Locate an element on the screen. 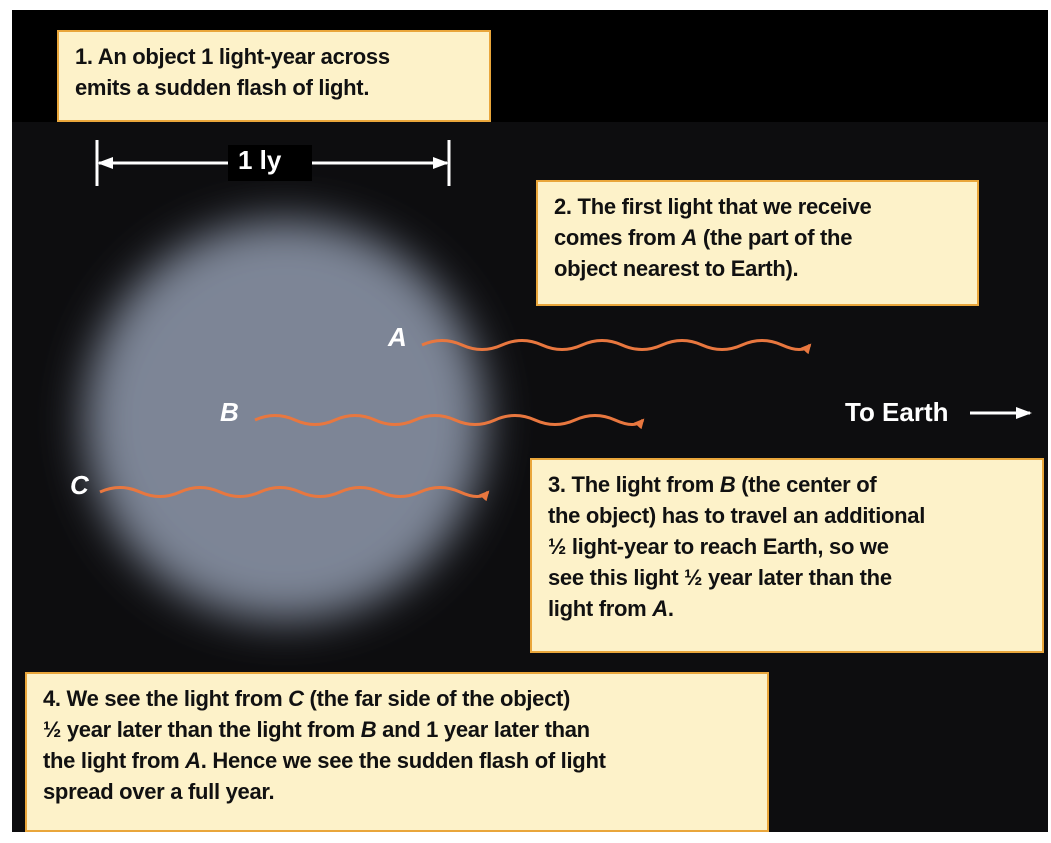 The height and width of the screenshot is (843, 1051). caption-line: 3. The light from B (the center of is located at coordinates (787, 484).